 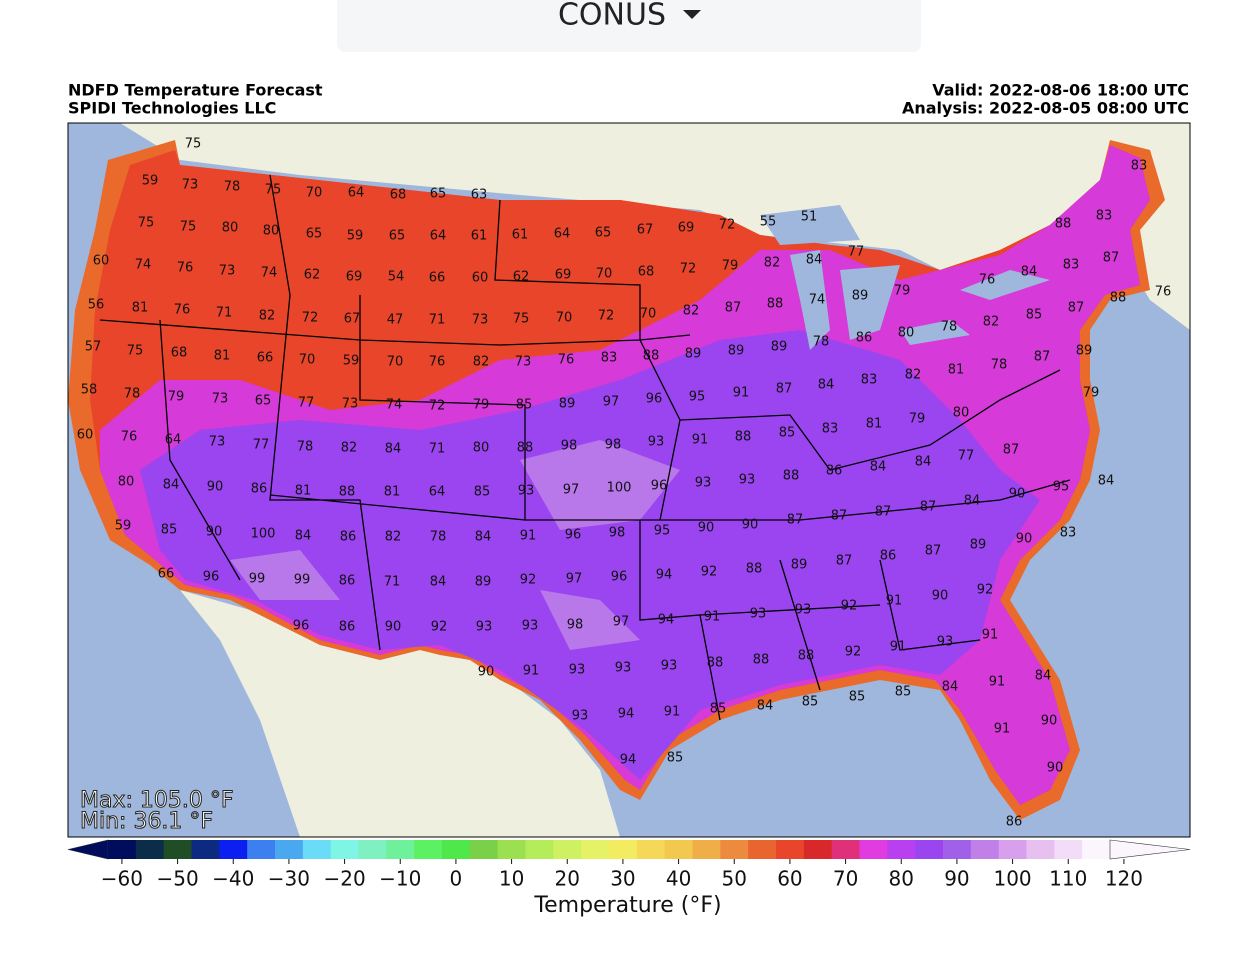 What do you see at coordinates (89, 390) in the screenshot?
I see `temperature-label: 58` at bounding box center [89, 390].